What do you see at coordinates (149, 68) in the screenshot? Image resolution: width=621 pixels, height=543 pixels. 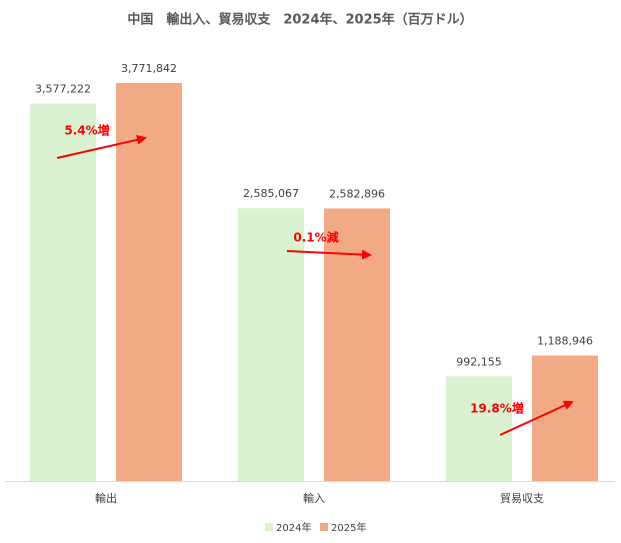 I see `data-label: 3,771,842` at bounding box center [149, 68].